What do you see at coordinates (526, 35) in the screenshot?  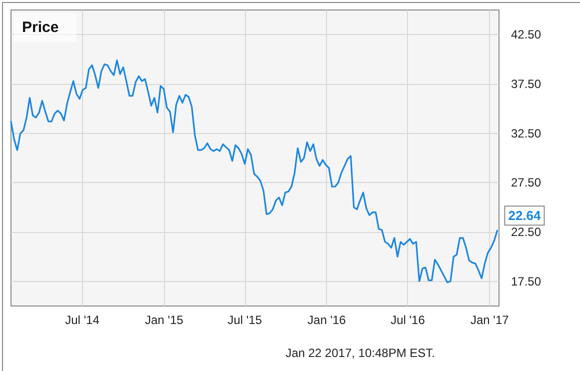 I see `y-tick-label: 42.50` at bounding box center [526, 35].